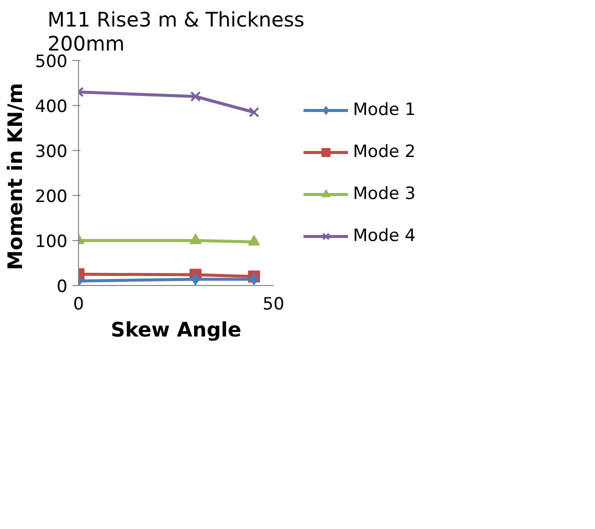  I want to click on y-axis-title: Moment in KN/m, so click(15, 176).